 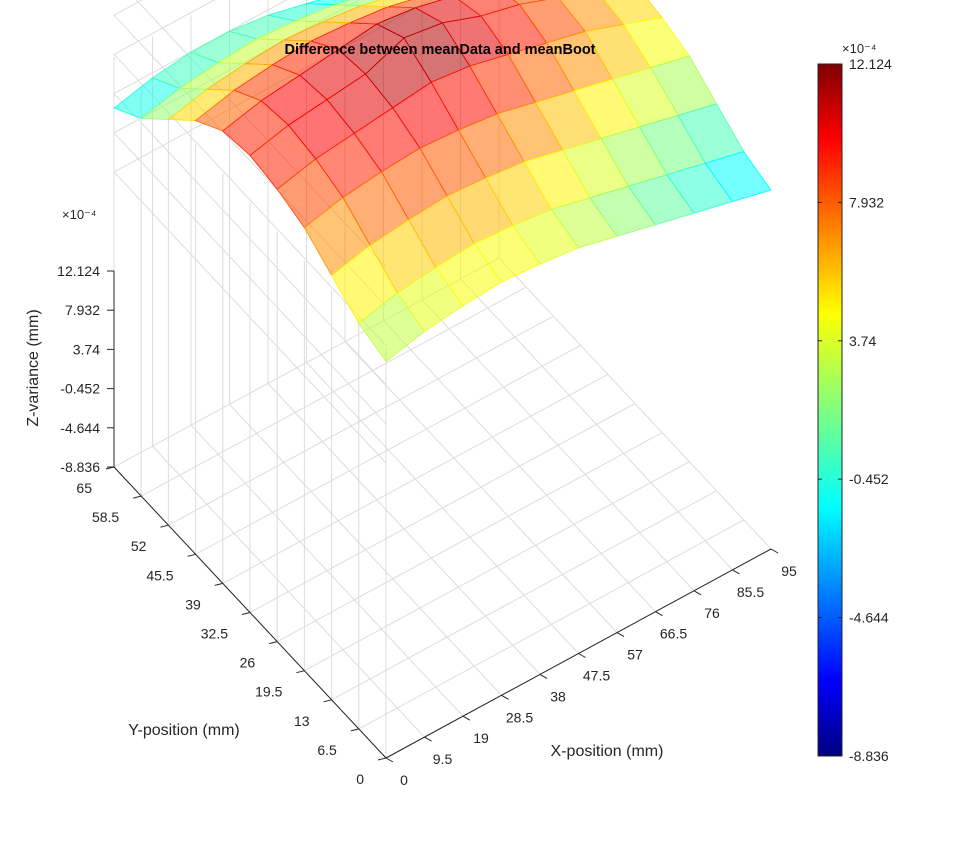 I want to click on colorbar-tick-label: 3.74, so click(x=862, y=341).